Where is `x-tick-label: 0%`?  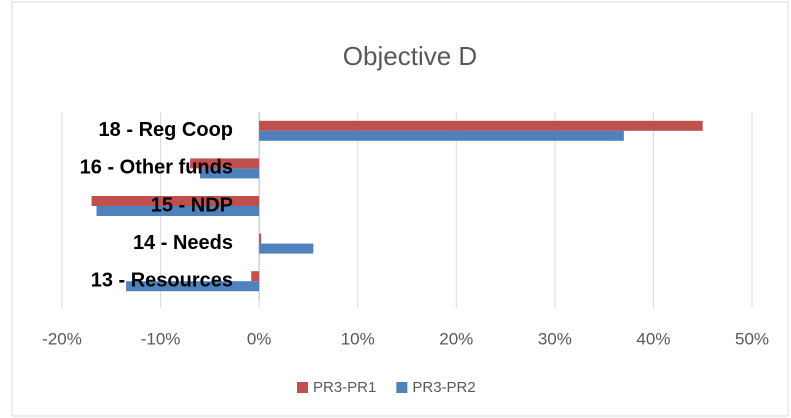 x-tick-label: 0% is located at coordinates (259, 338).